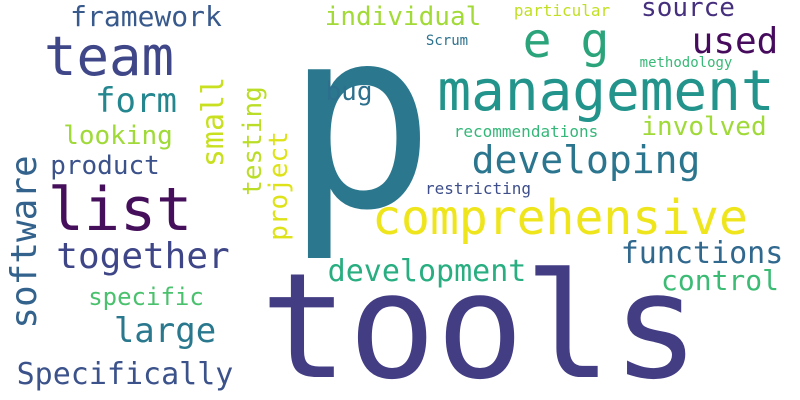 Image resolution: width=800 pixels, height=400 pixels. What do you see at coordinates (566, 41) in the screenshot?
I see `word-e-g: e g` at bounding box center [566, 41].